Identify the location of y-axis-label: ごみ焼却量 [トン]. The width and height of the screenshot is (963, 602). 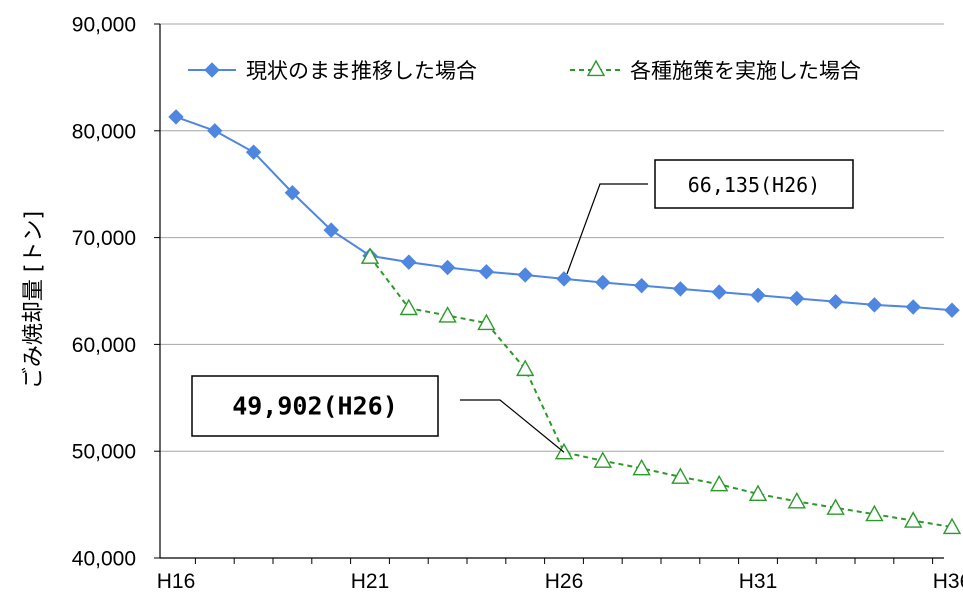
(34, 300).